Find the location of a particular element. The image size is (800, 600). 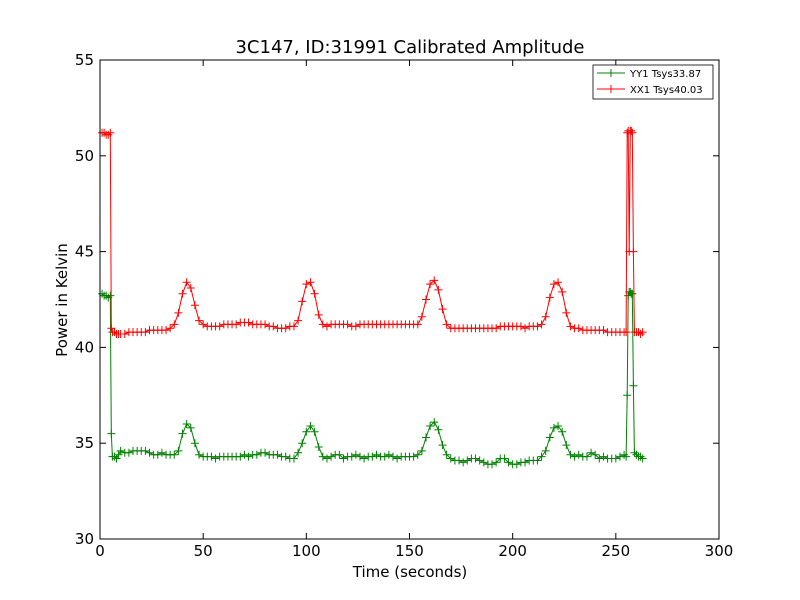

x-axis-title: Time (seconds) is located at coordinates (410, 572).